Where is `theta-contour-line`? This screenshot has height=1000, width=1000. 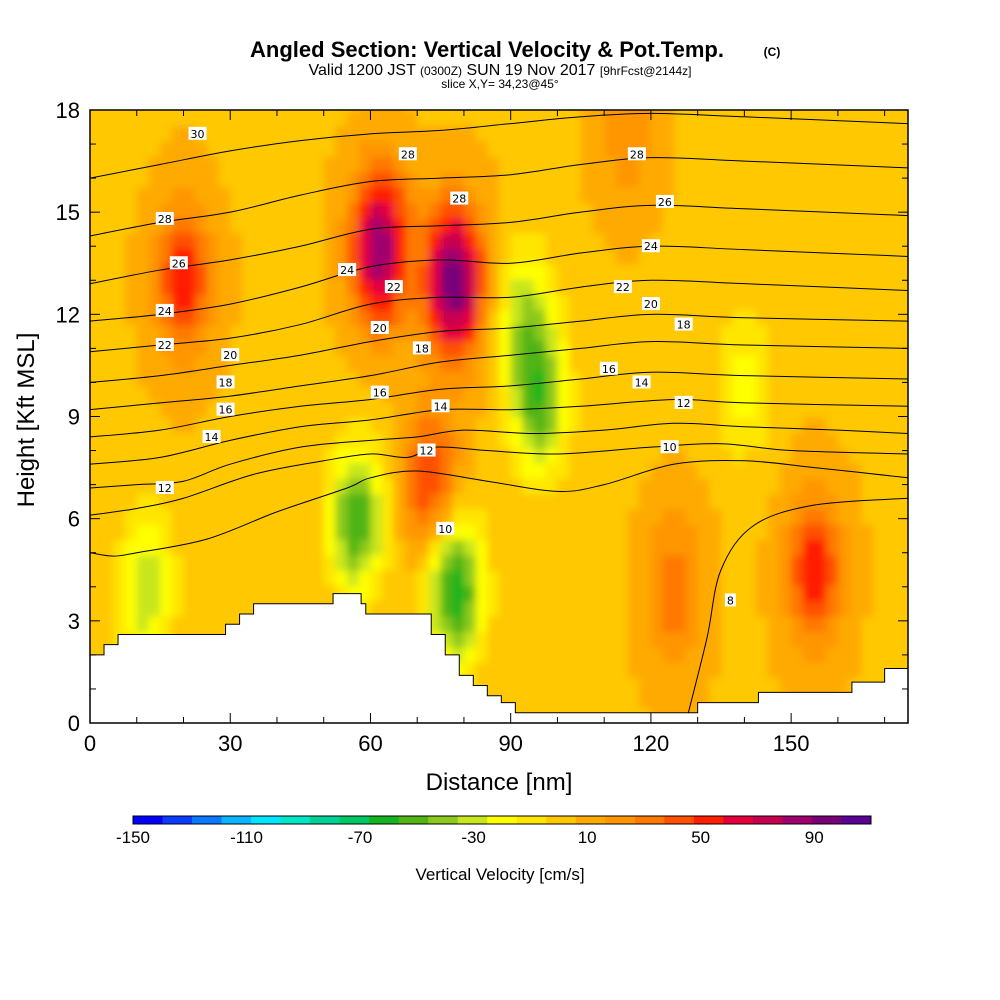 theta-contour-line is located at coordinates (797, 605).